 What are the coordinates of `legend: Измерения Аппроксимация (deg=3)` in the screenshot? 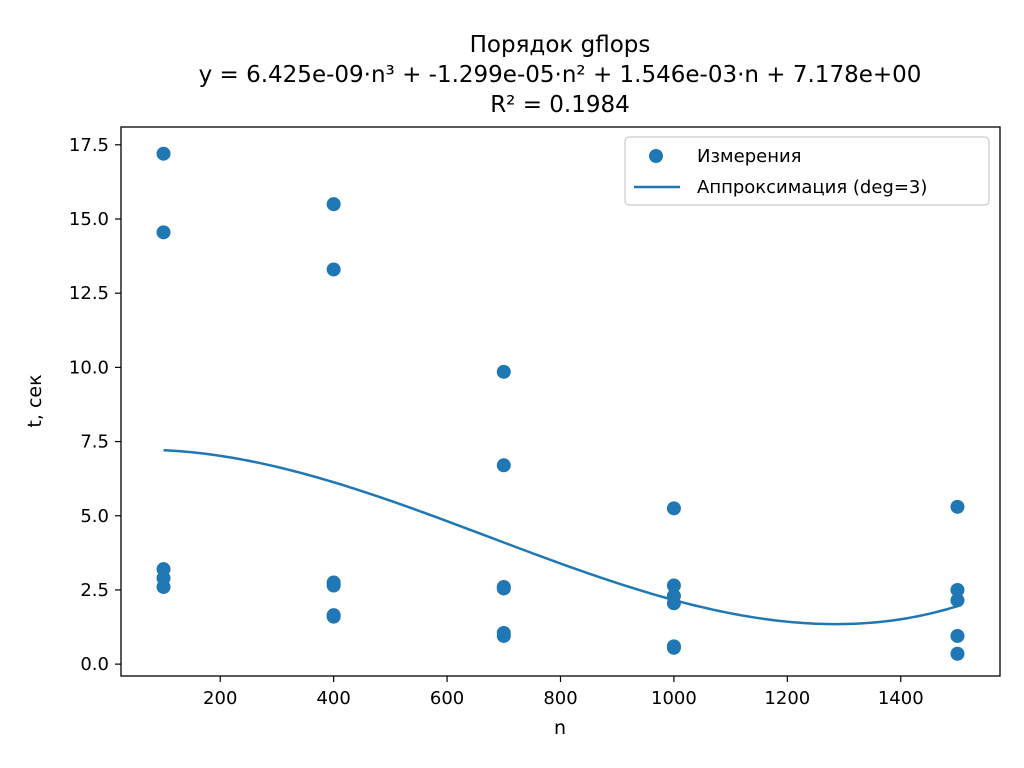 It's located at (807, 171).